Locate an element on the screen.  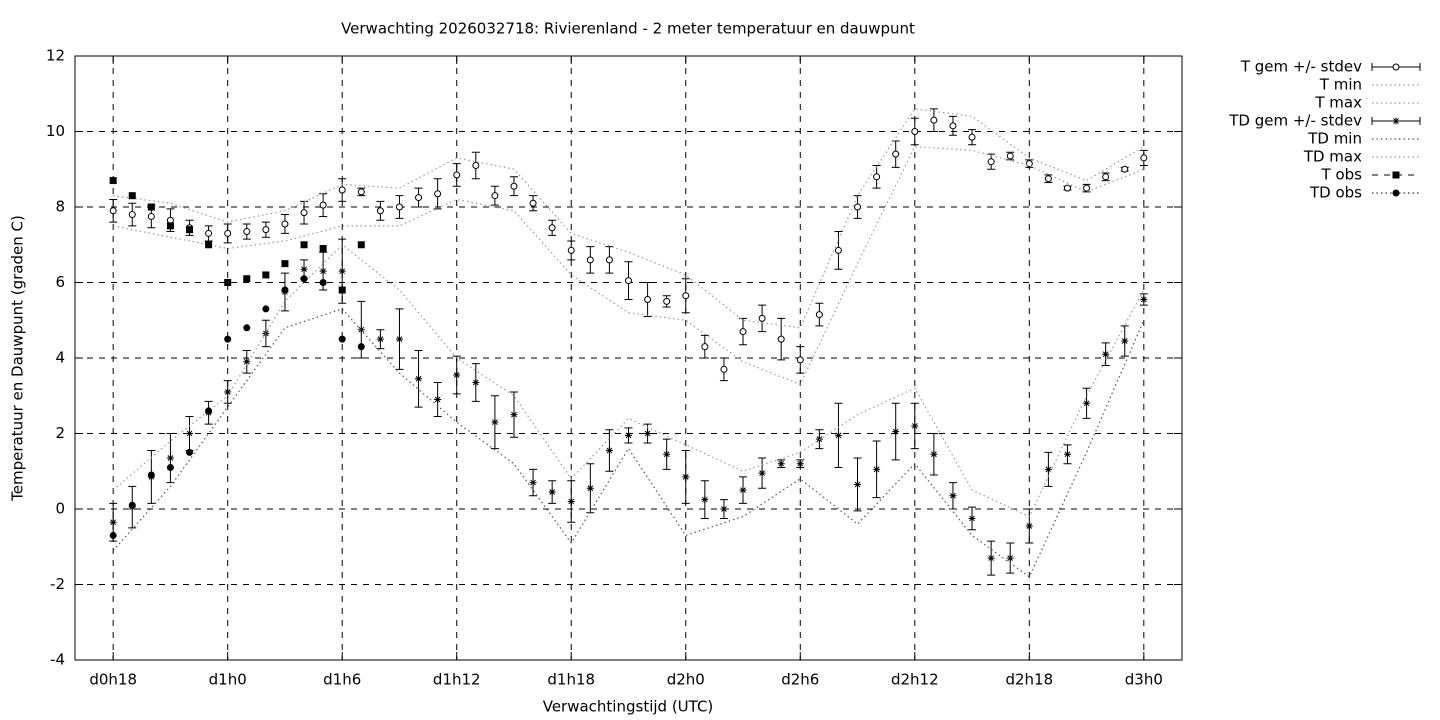
x-tick-label: d0h18 is located at coordinates (113, 680).